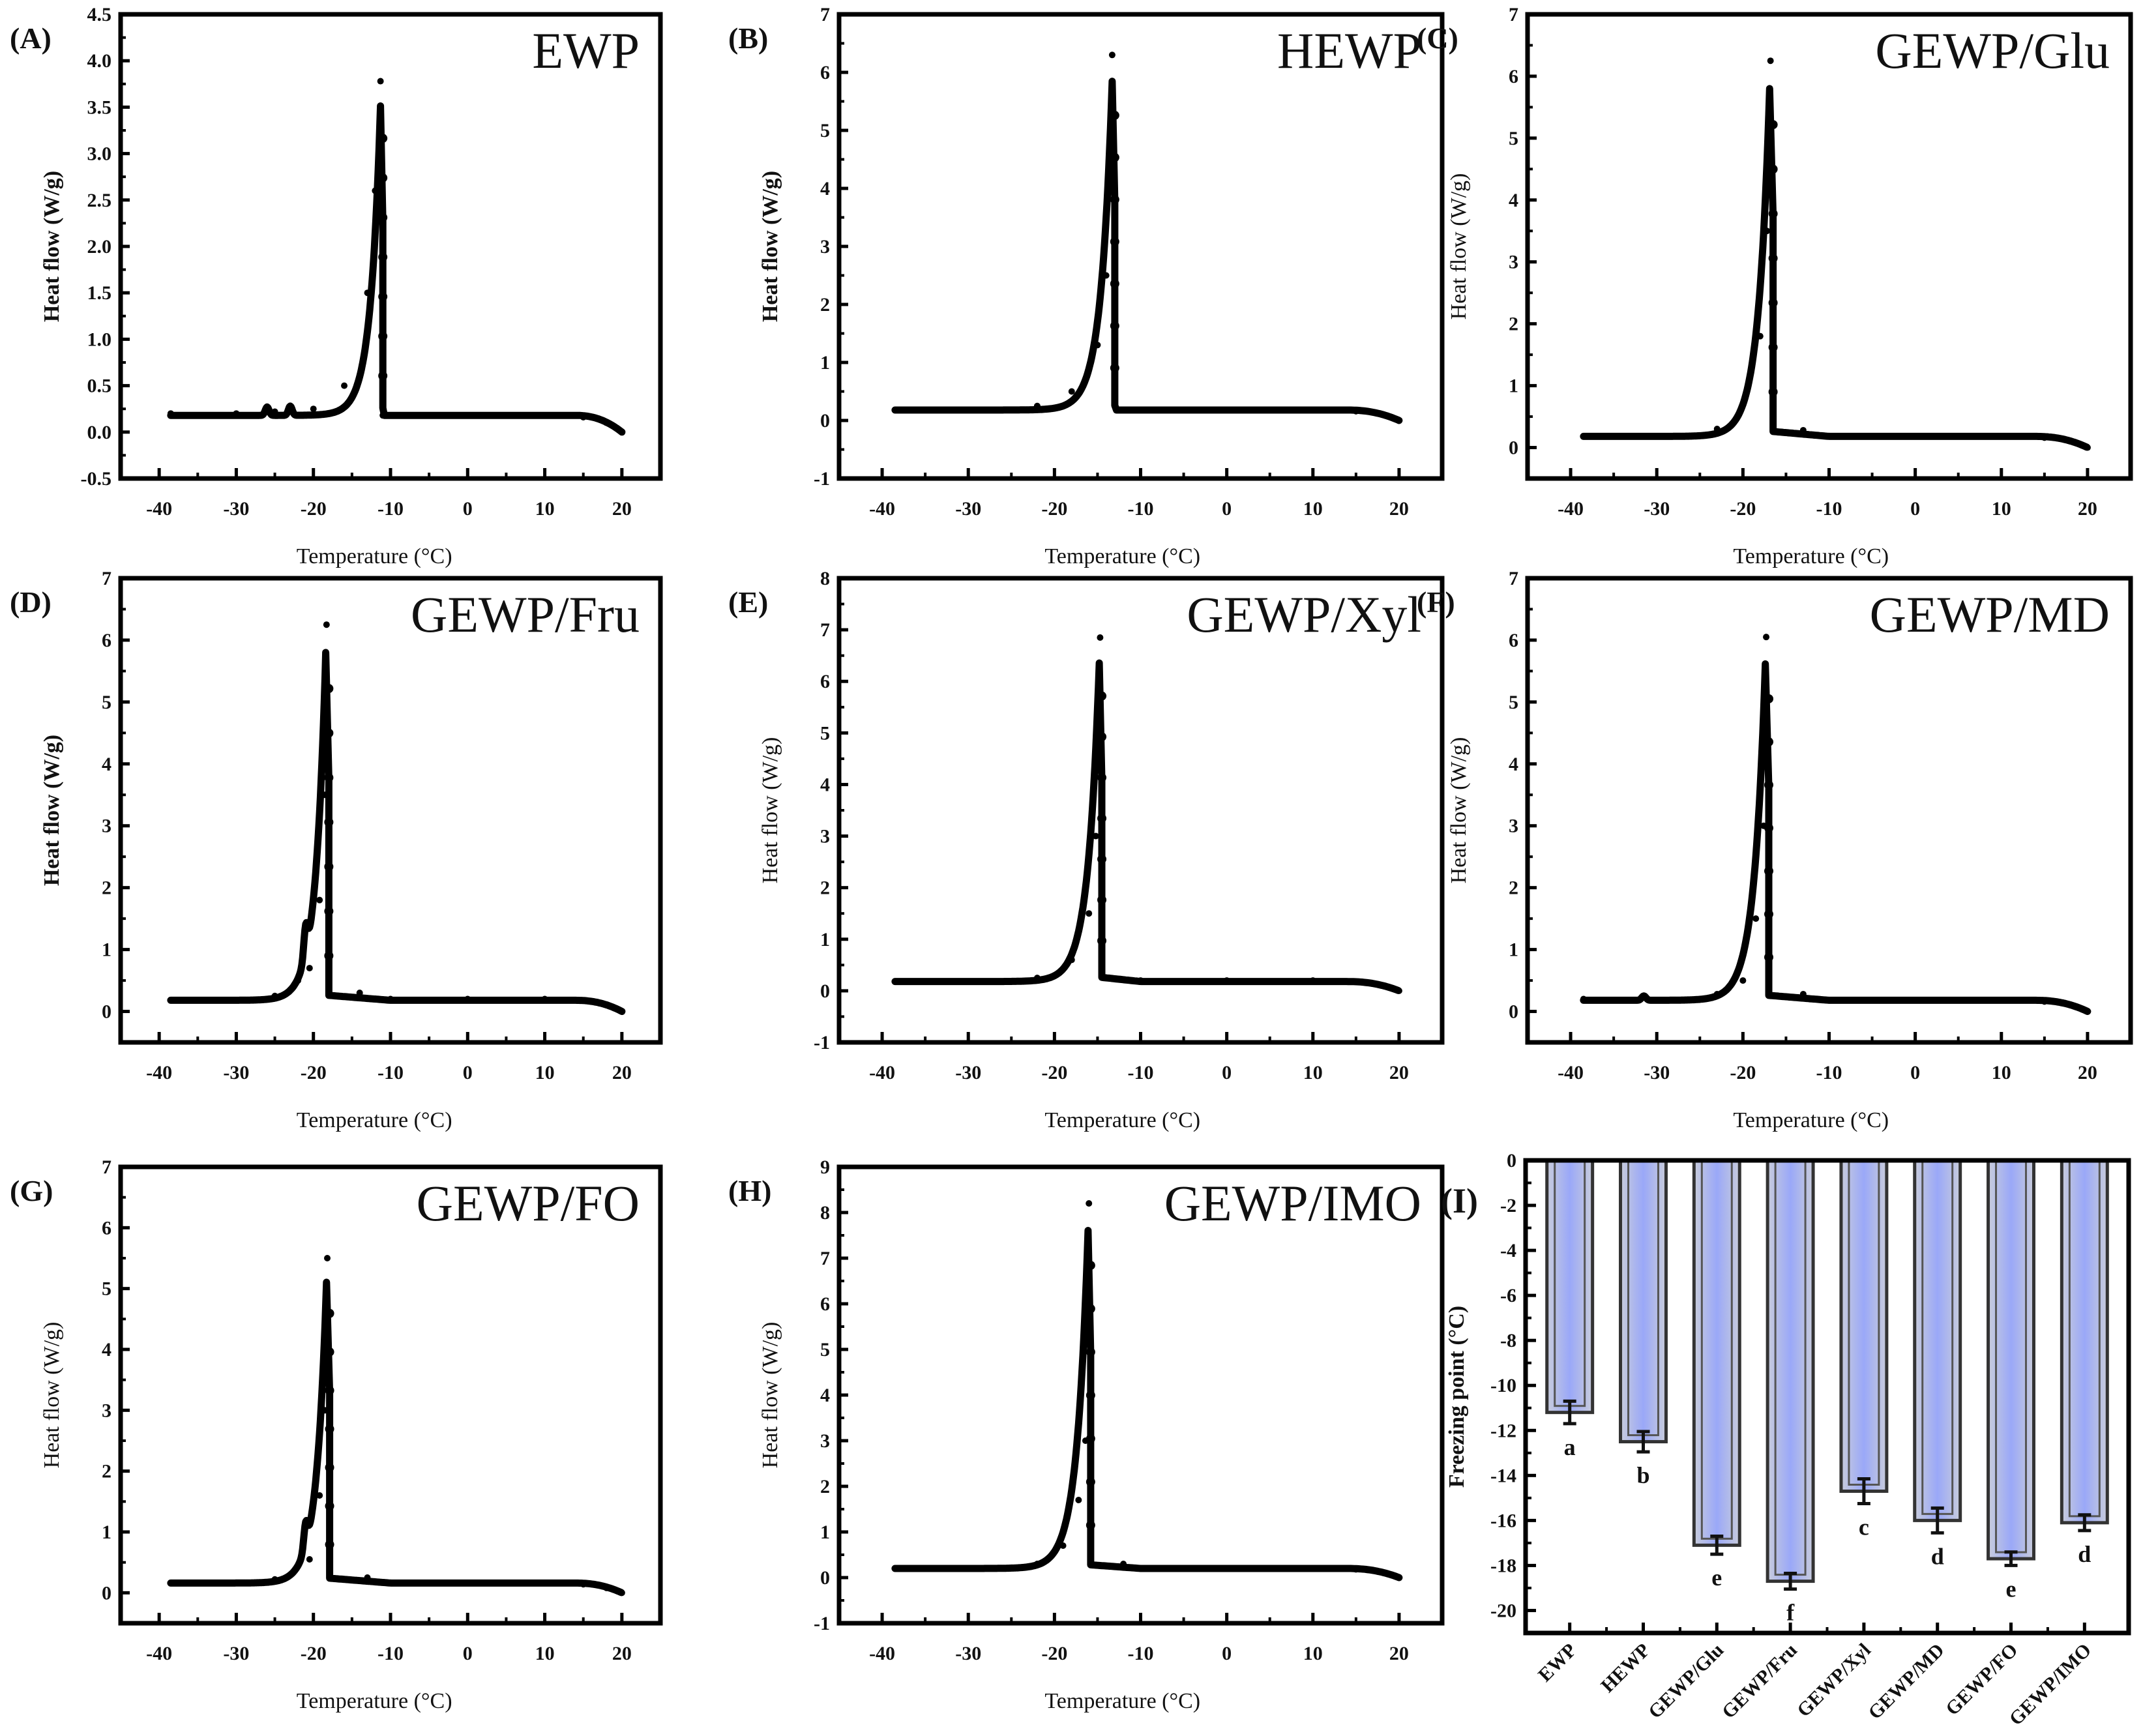 This screenshot has height=1736, width=2143. I want to click on x-tick-label: 10, so click(545, 509).